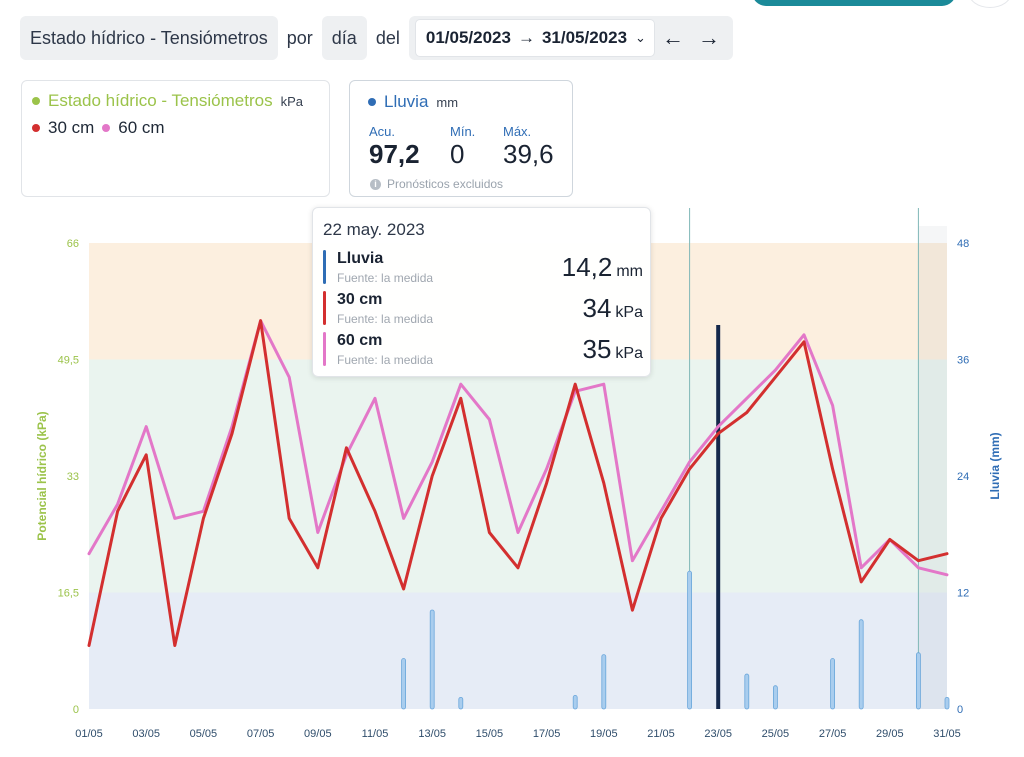  Describe the element at coordinates (432, 734) in the screenshot. I see `x-tick-label: 13/05` at that location.